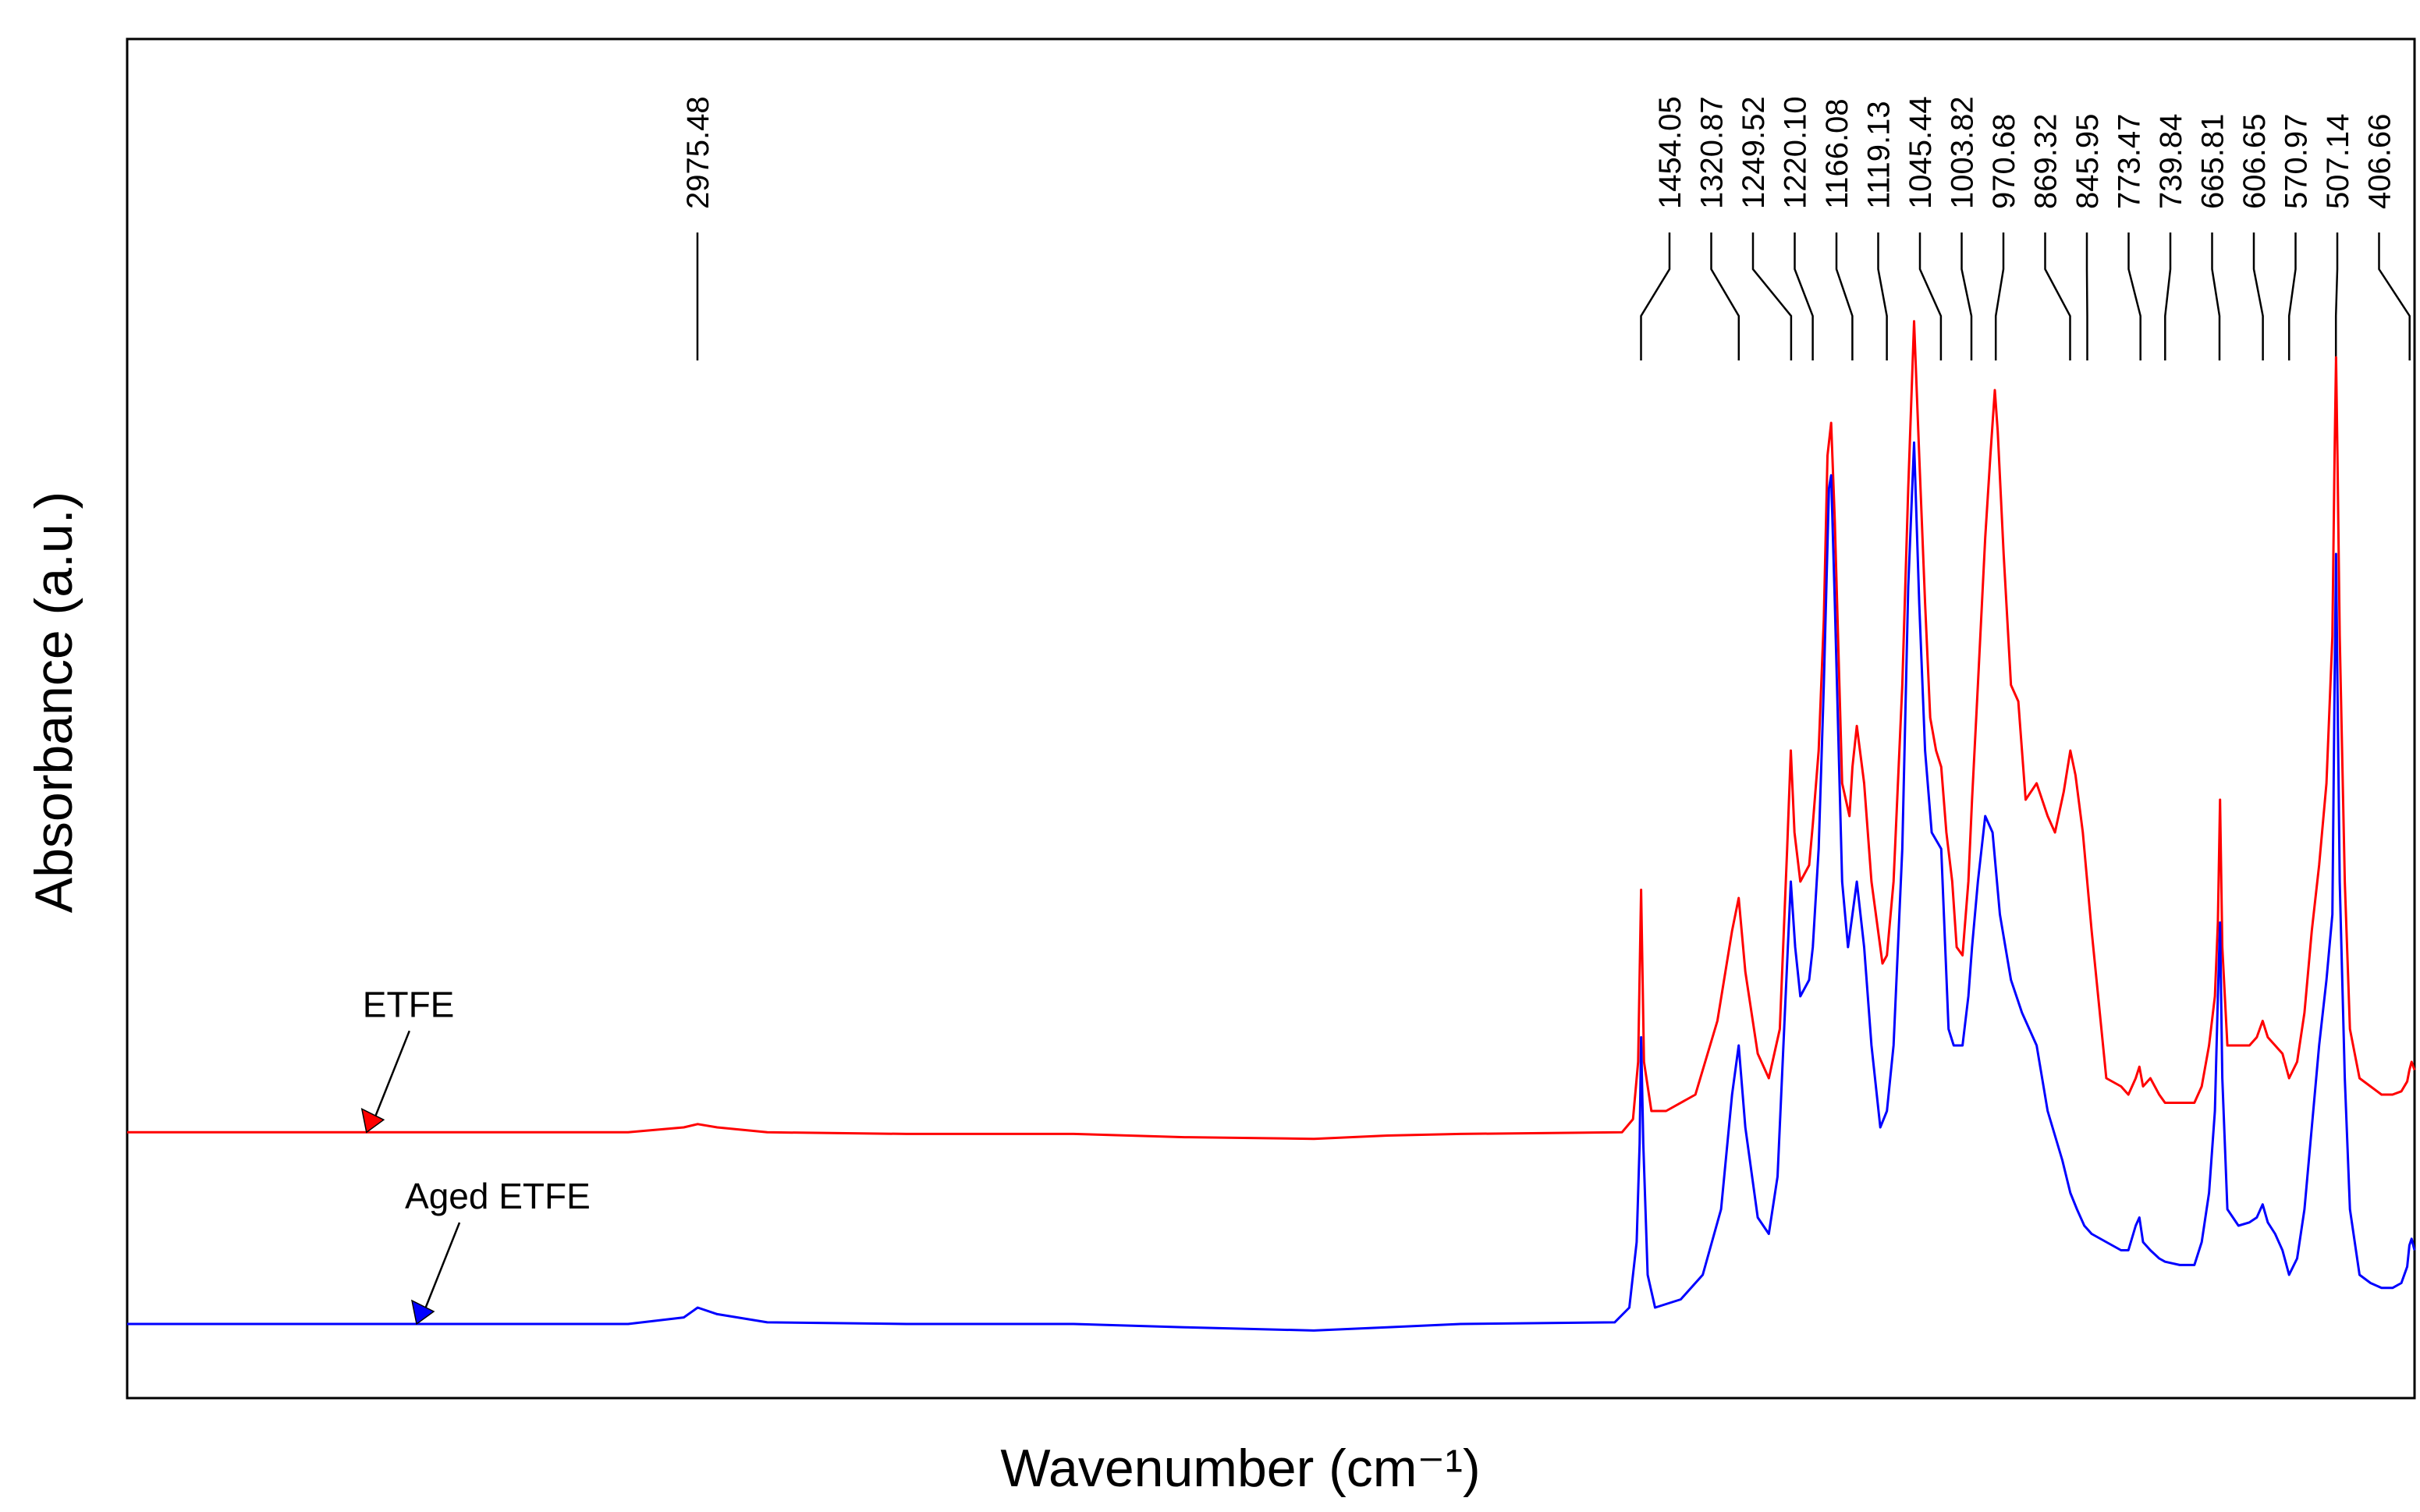 The height and width of the screenshot is (1512, 2420). I want to click on series-annotation-group: ETFE Aged ETFE, so click(475, 1155).